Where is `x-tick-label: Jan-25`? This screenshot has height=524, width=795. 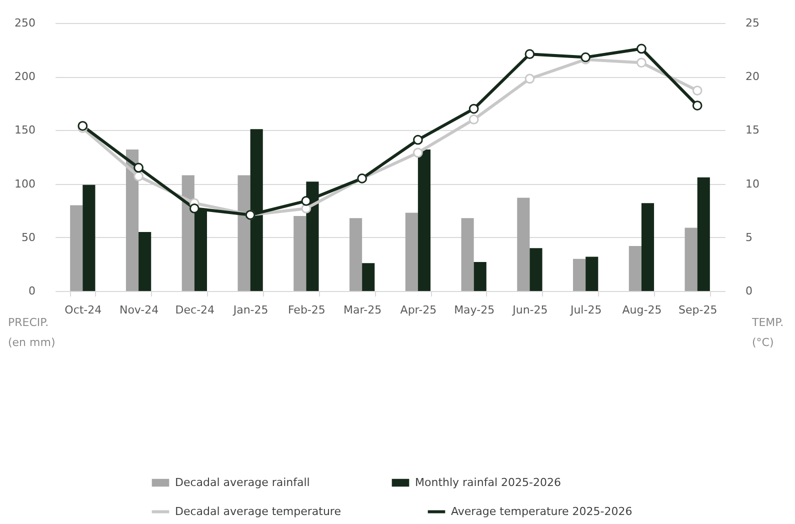
x-tick-label: Jan-25 is located at coordinates (250, 310).